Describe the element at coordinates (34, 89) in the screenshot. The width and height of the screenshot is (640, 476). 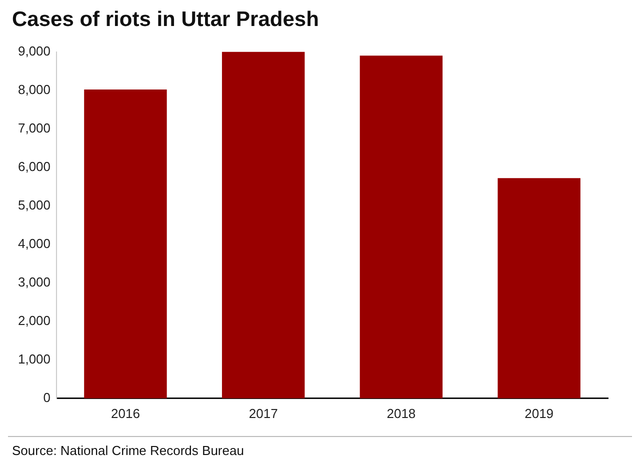
I see `y-tick-label: 8,000` at that location.